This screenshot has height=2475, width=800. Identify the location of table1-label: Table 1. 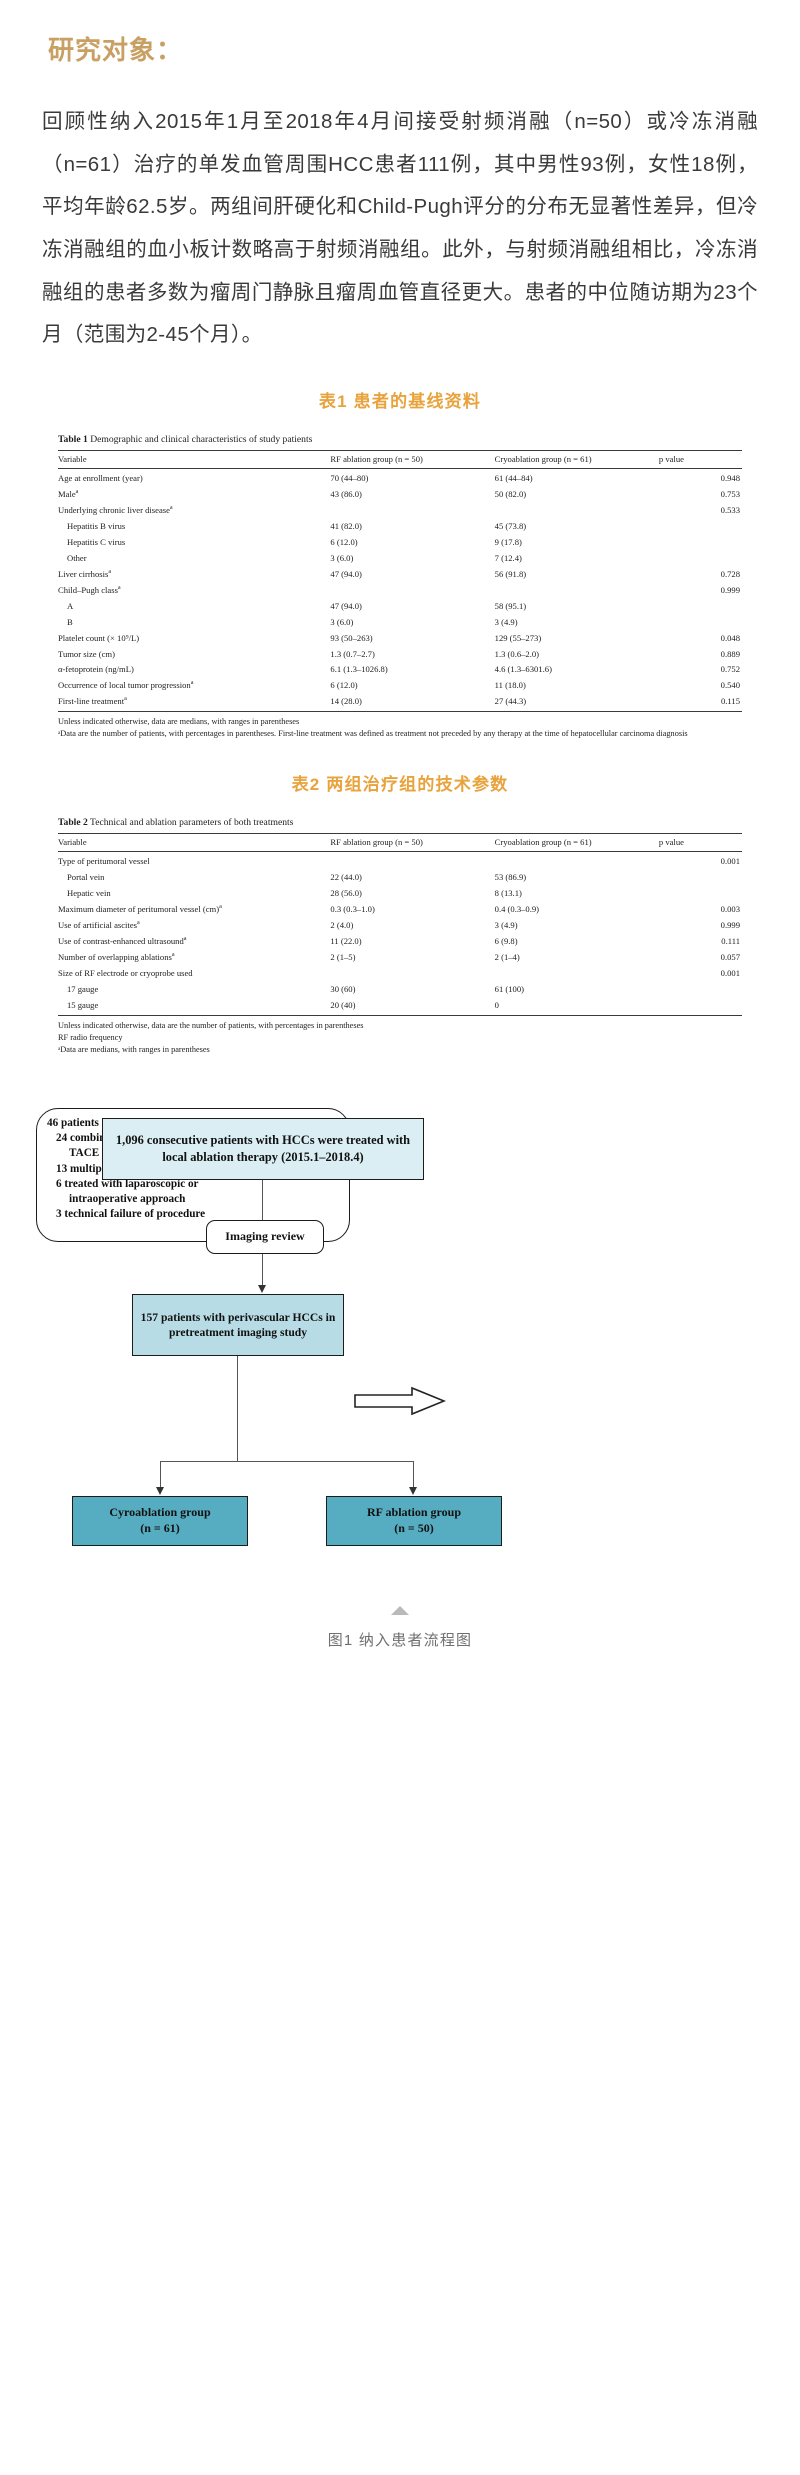
(73, 439).